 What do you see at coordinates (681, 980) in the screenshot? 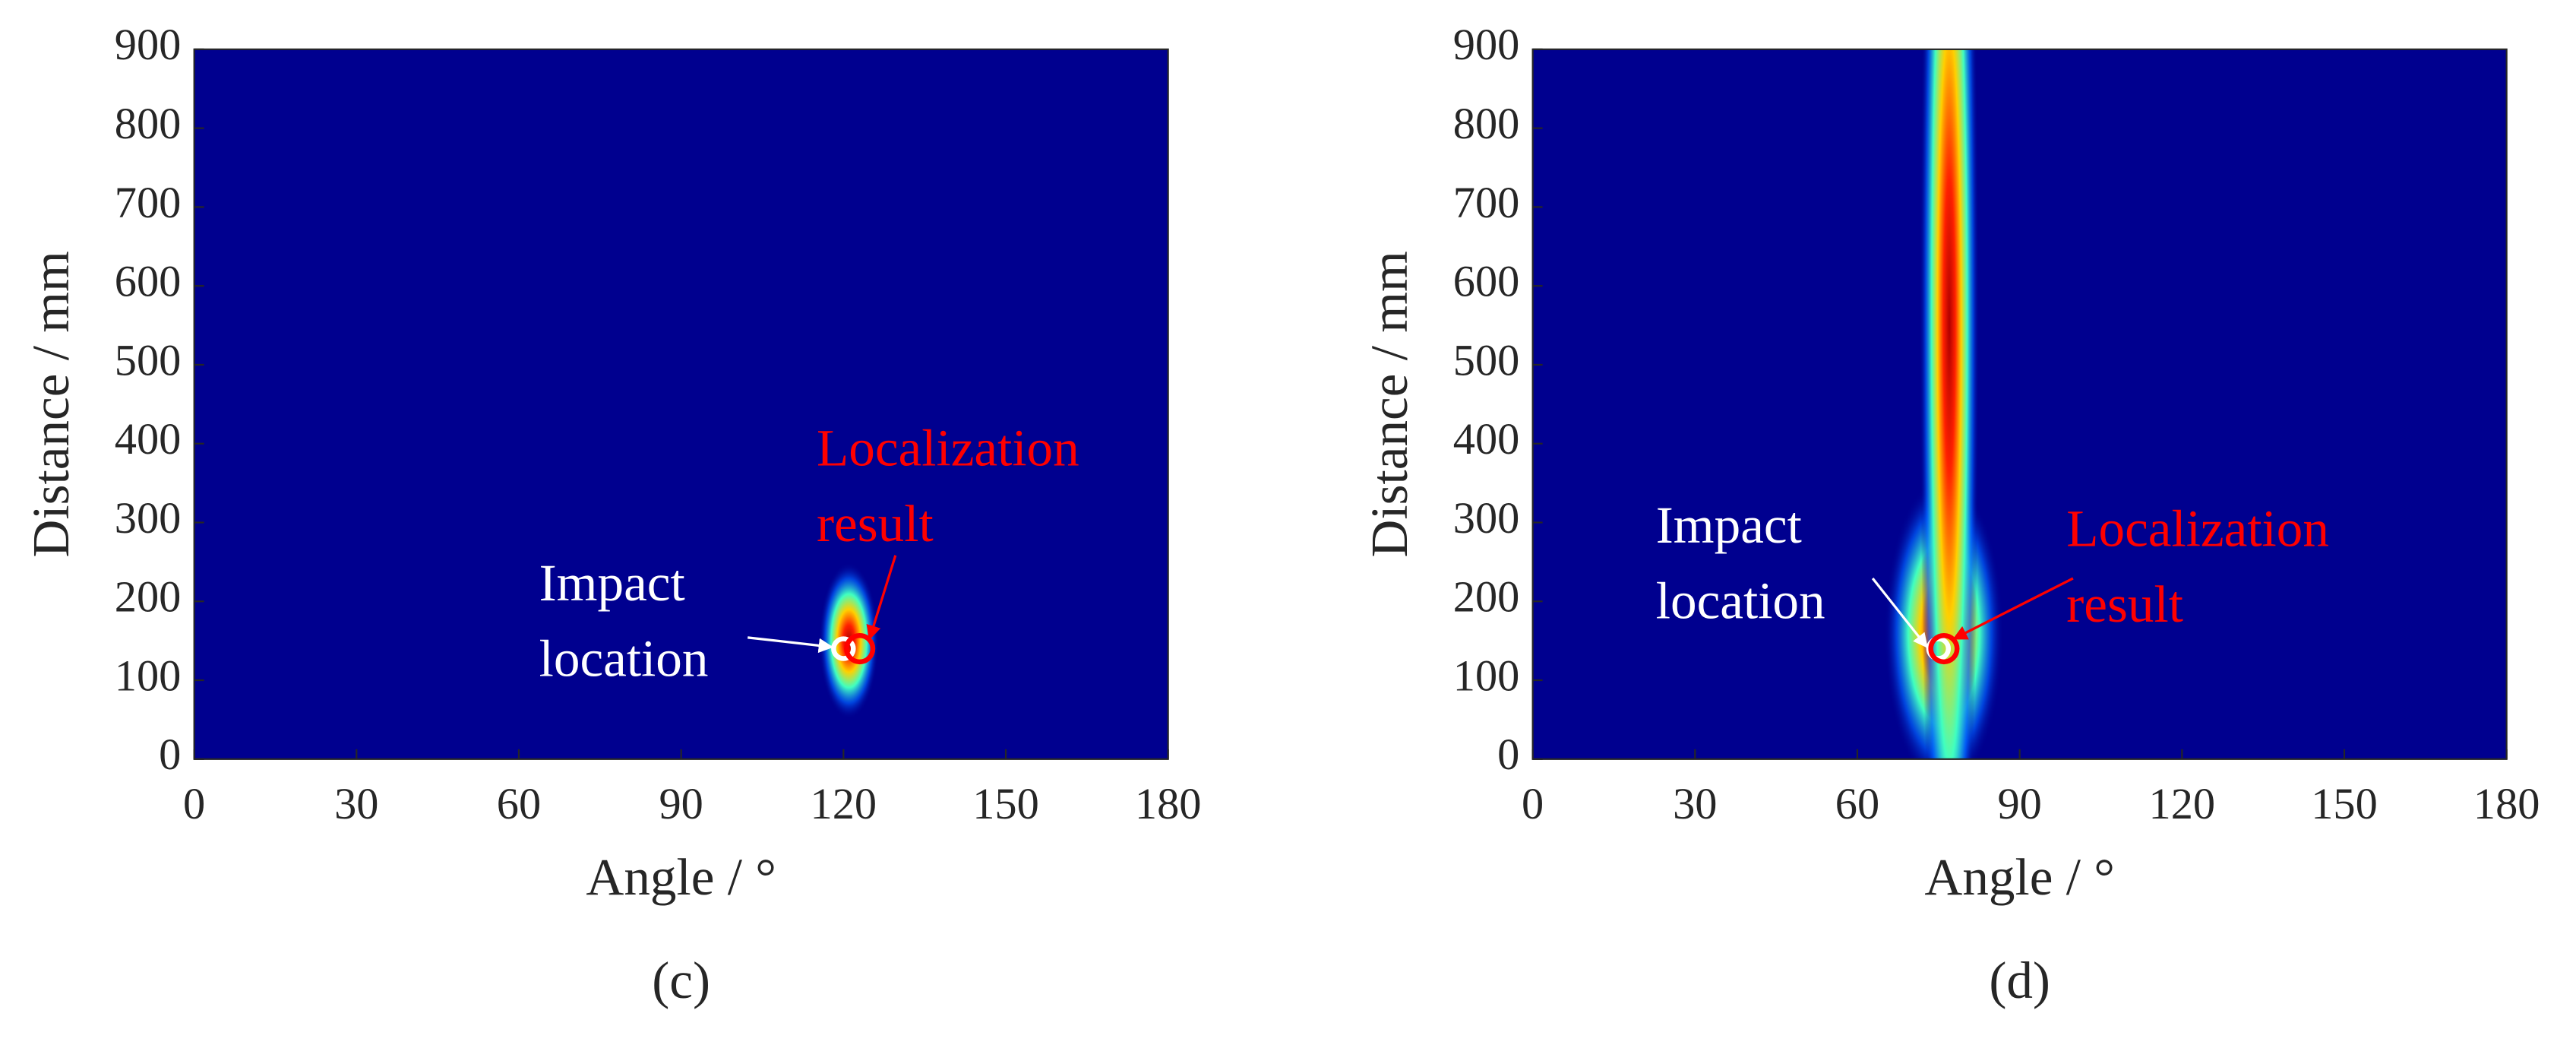
I see `caption: (c)` at bounding box center [681, 980].